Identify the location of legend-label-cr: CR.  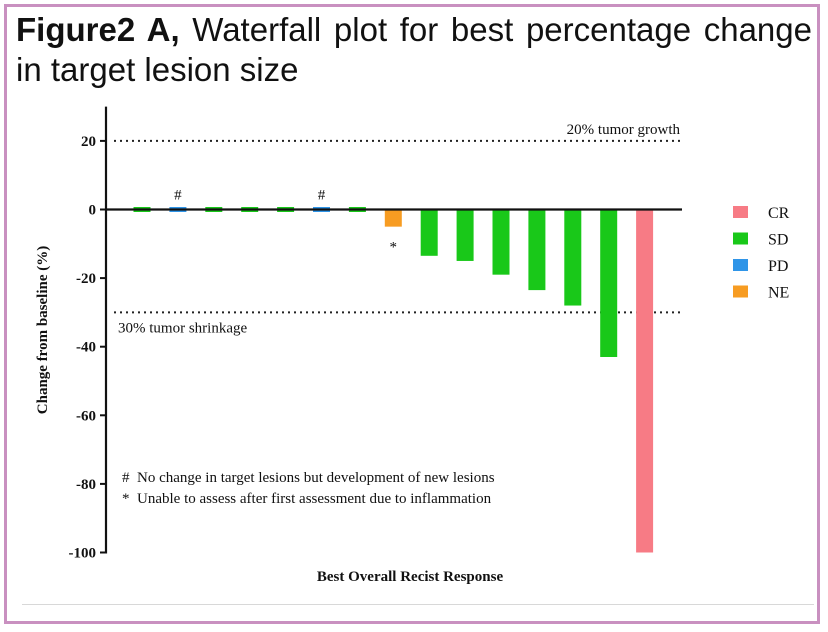
(779, 213).